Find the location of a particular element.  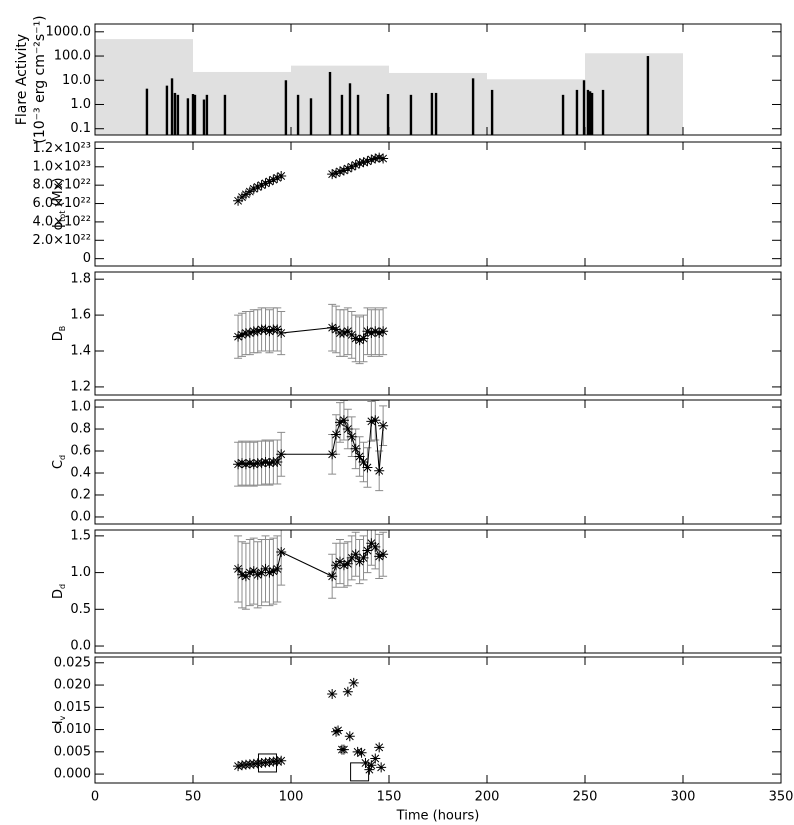

y-axis-label-part: ϕ is located at coordinates (58, 226).